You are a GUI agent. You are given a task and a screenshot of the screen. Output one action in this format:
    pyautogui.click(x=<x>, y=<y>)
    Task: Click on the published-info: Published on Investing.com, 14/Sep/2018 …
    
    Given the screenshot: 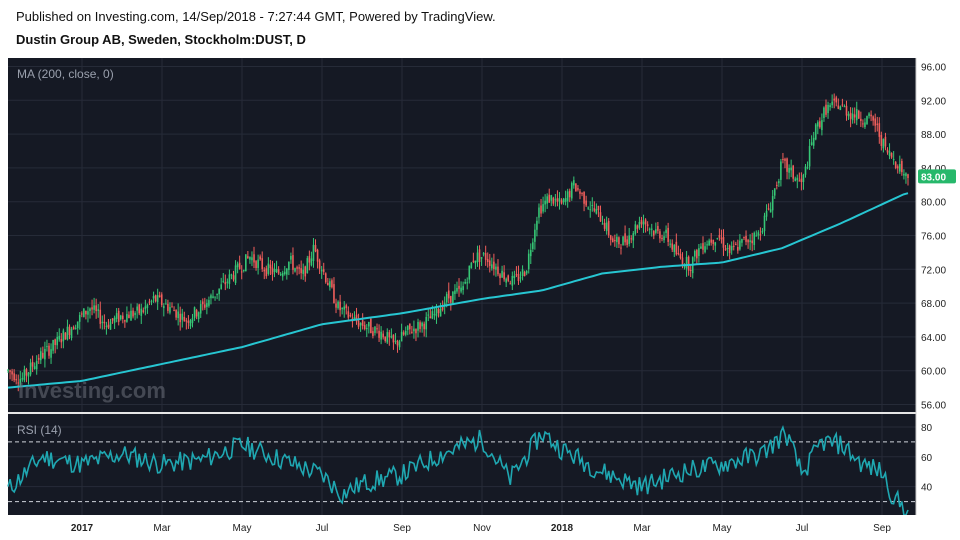 What is the action you would take?
    pyautogui.click(x=256, y=16)
    